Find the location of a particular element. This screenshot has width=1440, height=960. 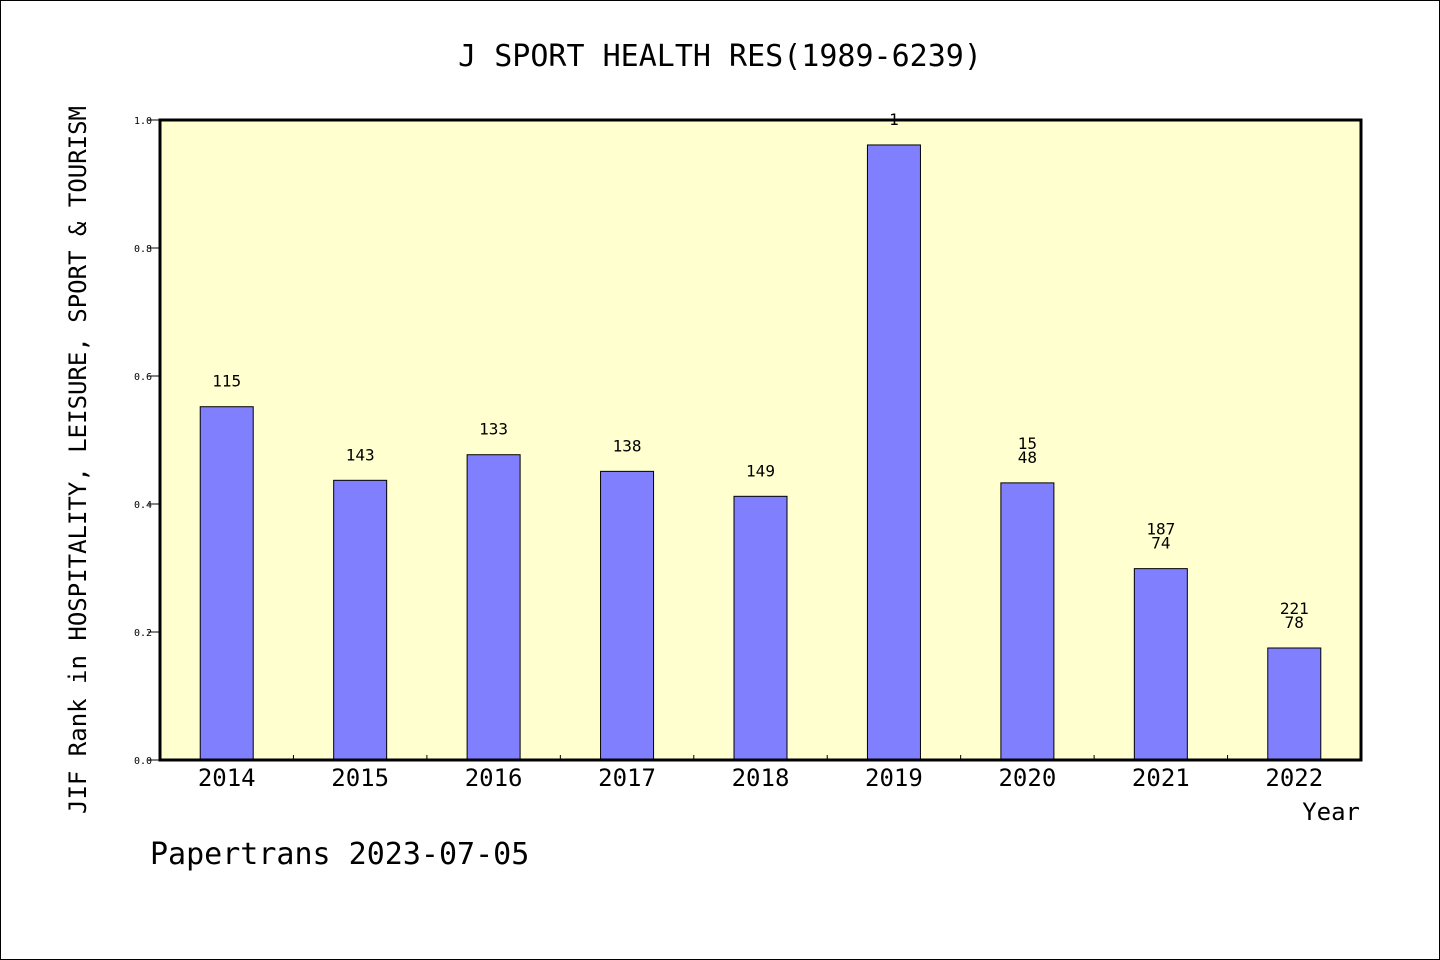

x-tick-label-2016: 2016 is located at coordinates (494, 778).